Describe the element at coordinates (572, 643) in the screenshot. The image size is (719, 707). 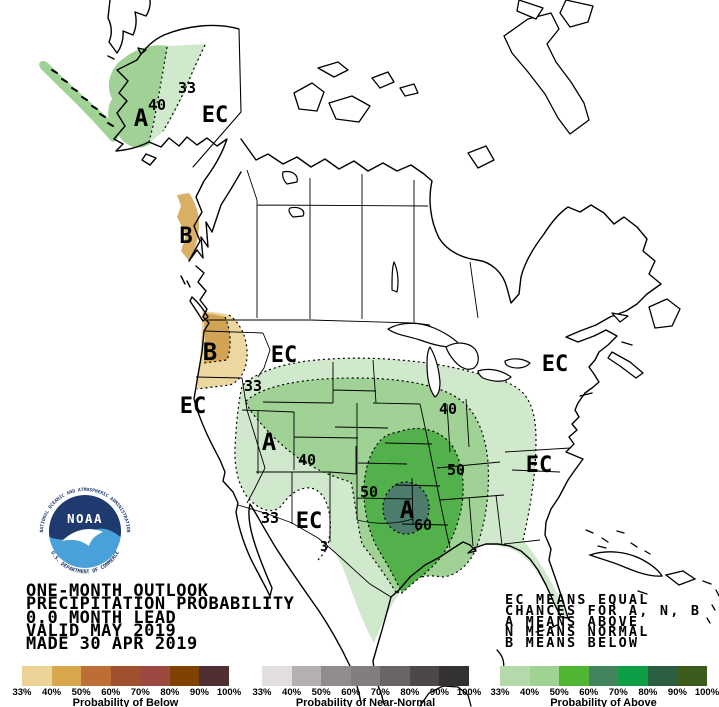
I see `ec-legend-line5: B MEANS BELOW` at that location.